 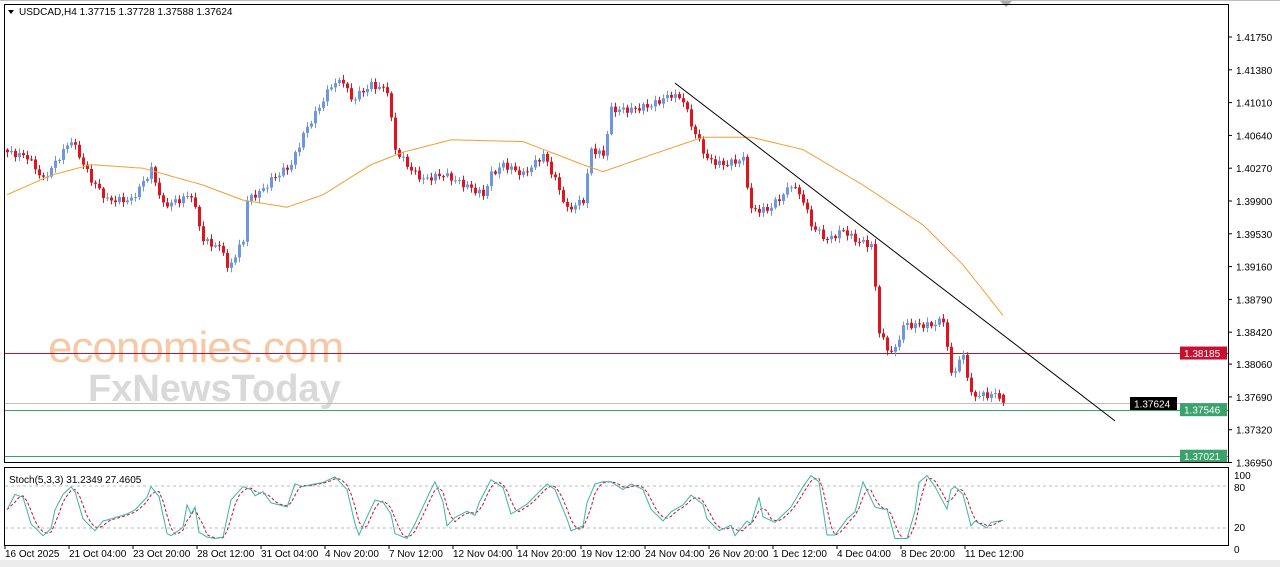 What do you see at coordinates (640, 563) in the screenshot?
I see `status-strip` at bounding box center [640, 563].